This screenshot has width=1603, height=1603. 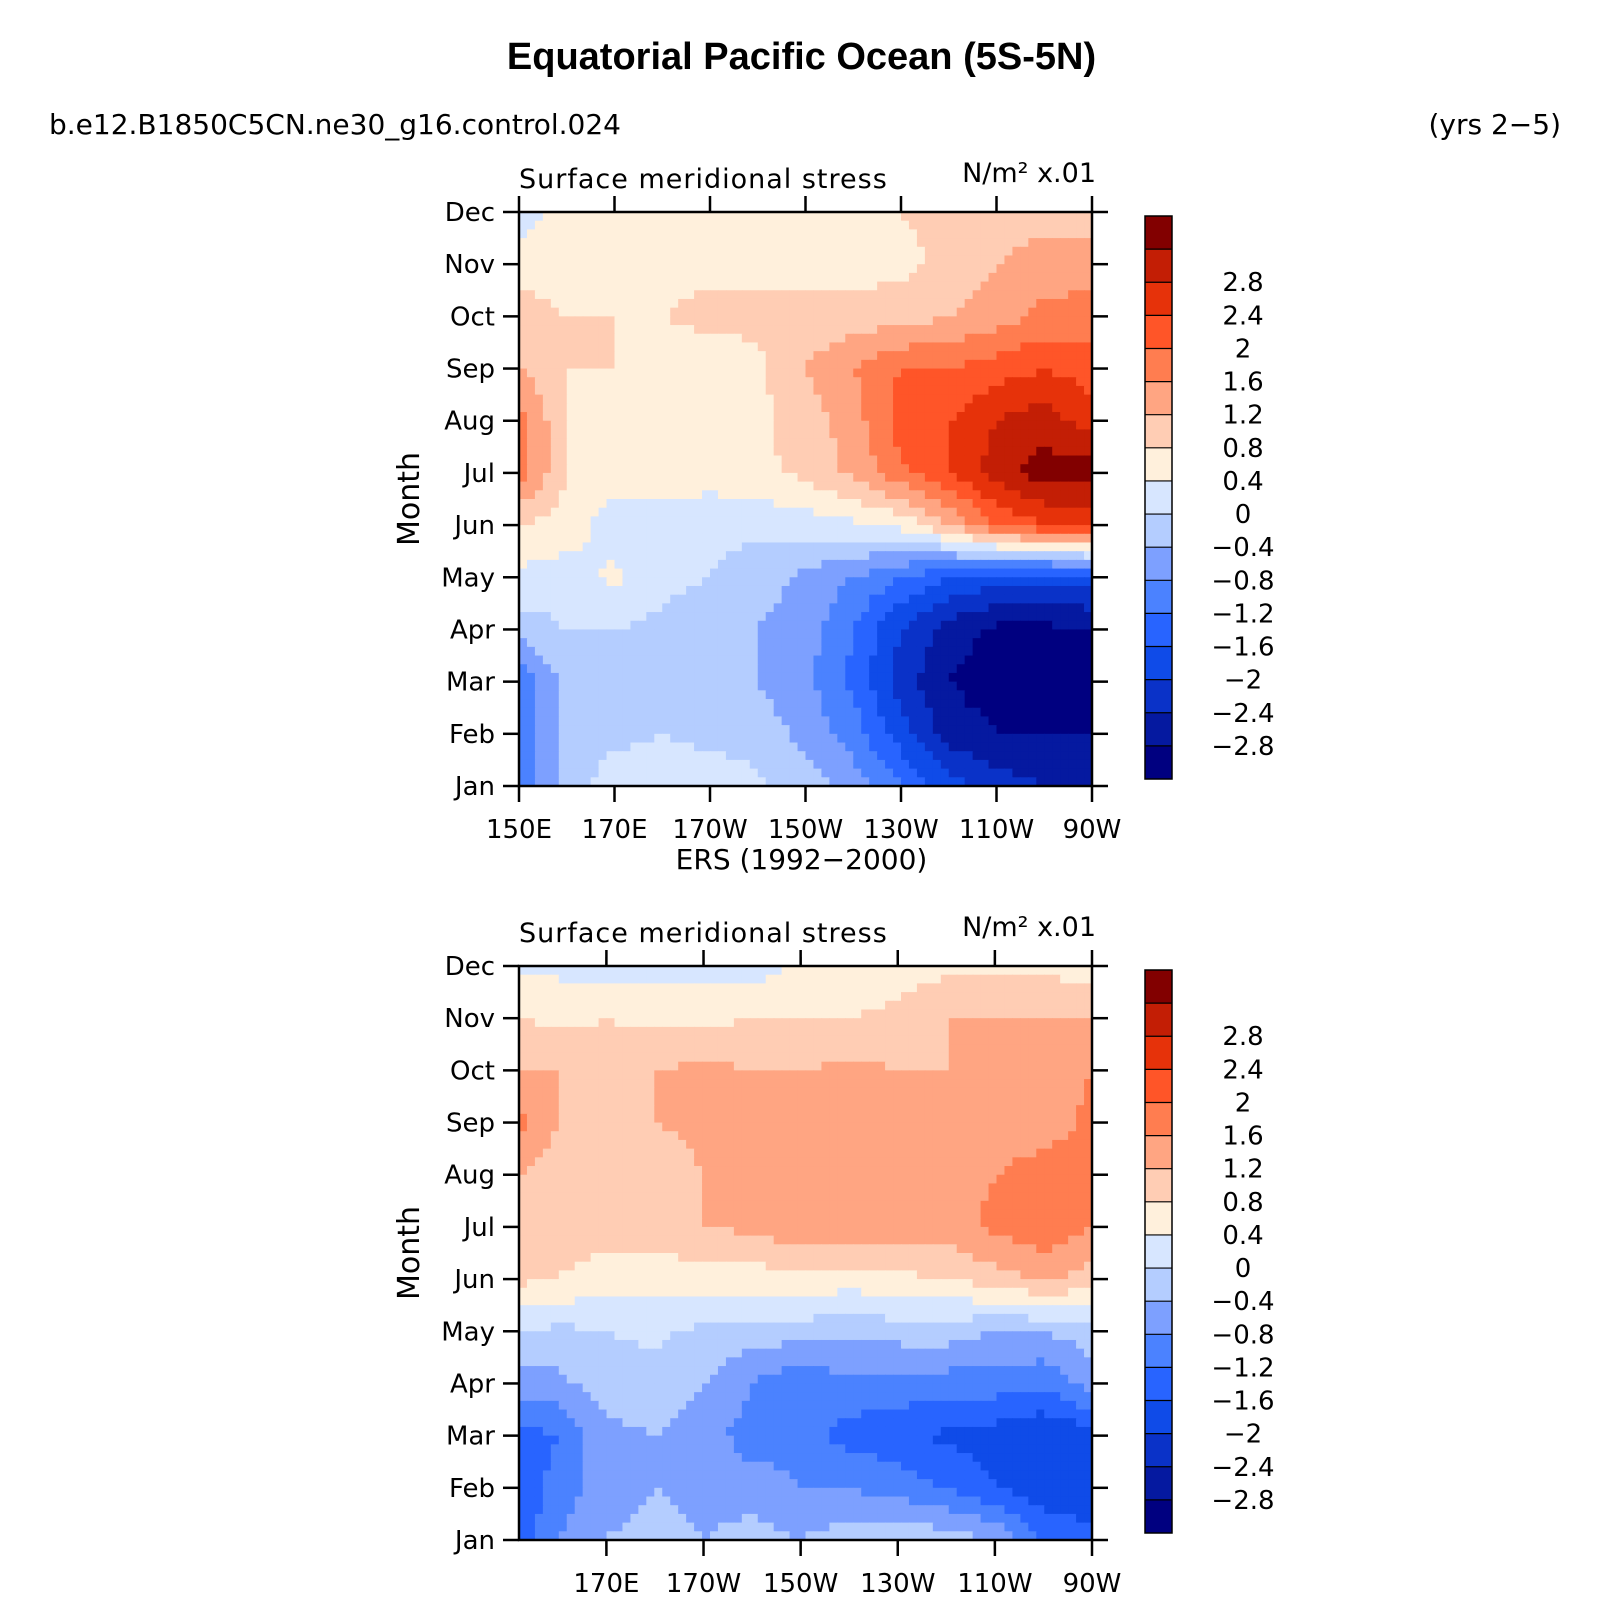 What do you see at coordinates (473, 526) in the screenshot?
I see `y-tick-label: Jun` at bounding box center [473, 526].